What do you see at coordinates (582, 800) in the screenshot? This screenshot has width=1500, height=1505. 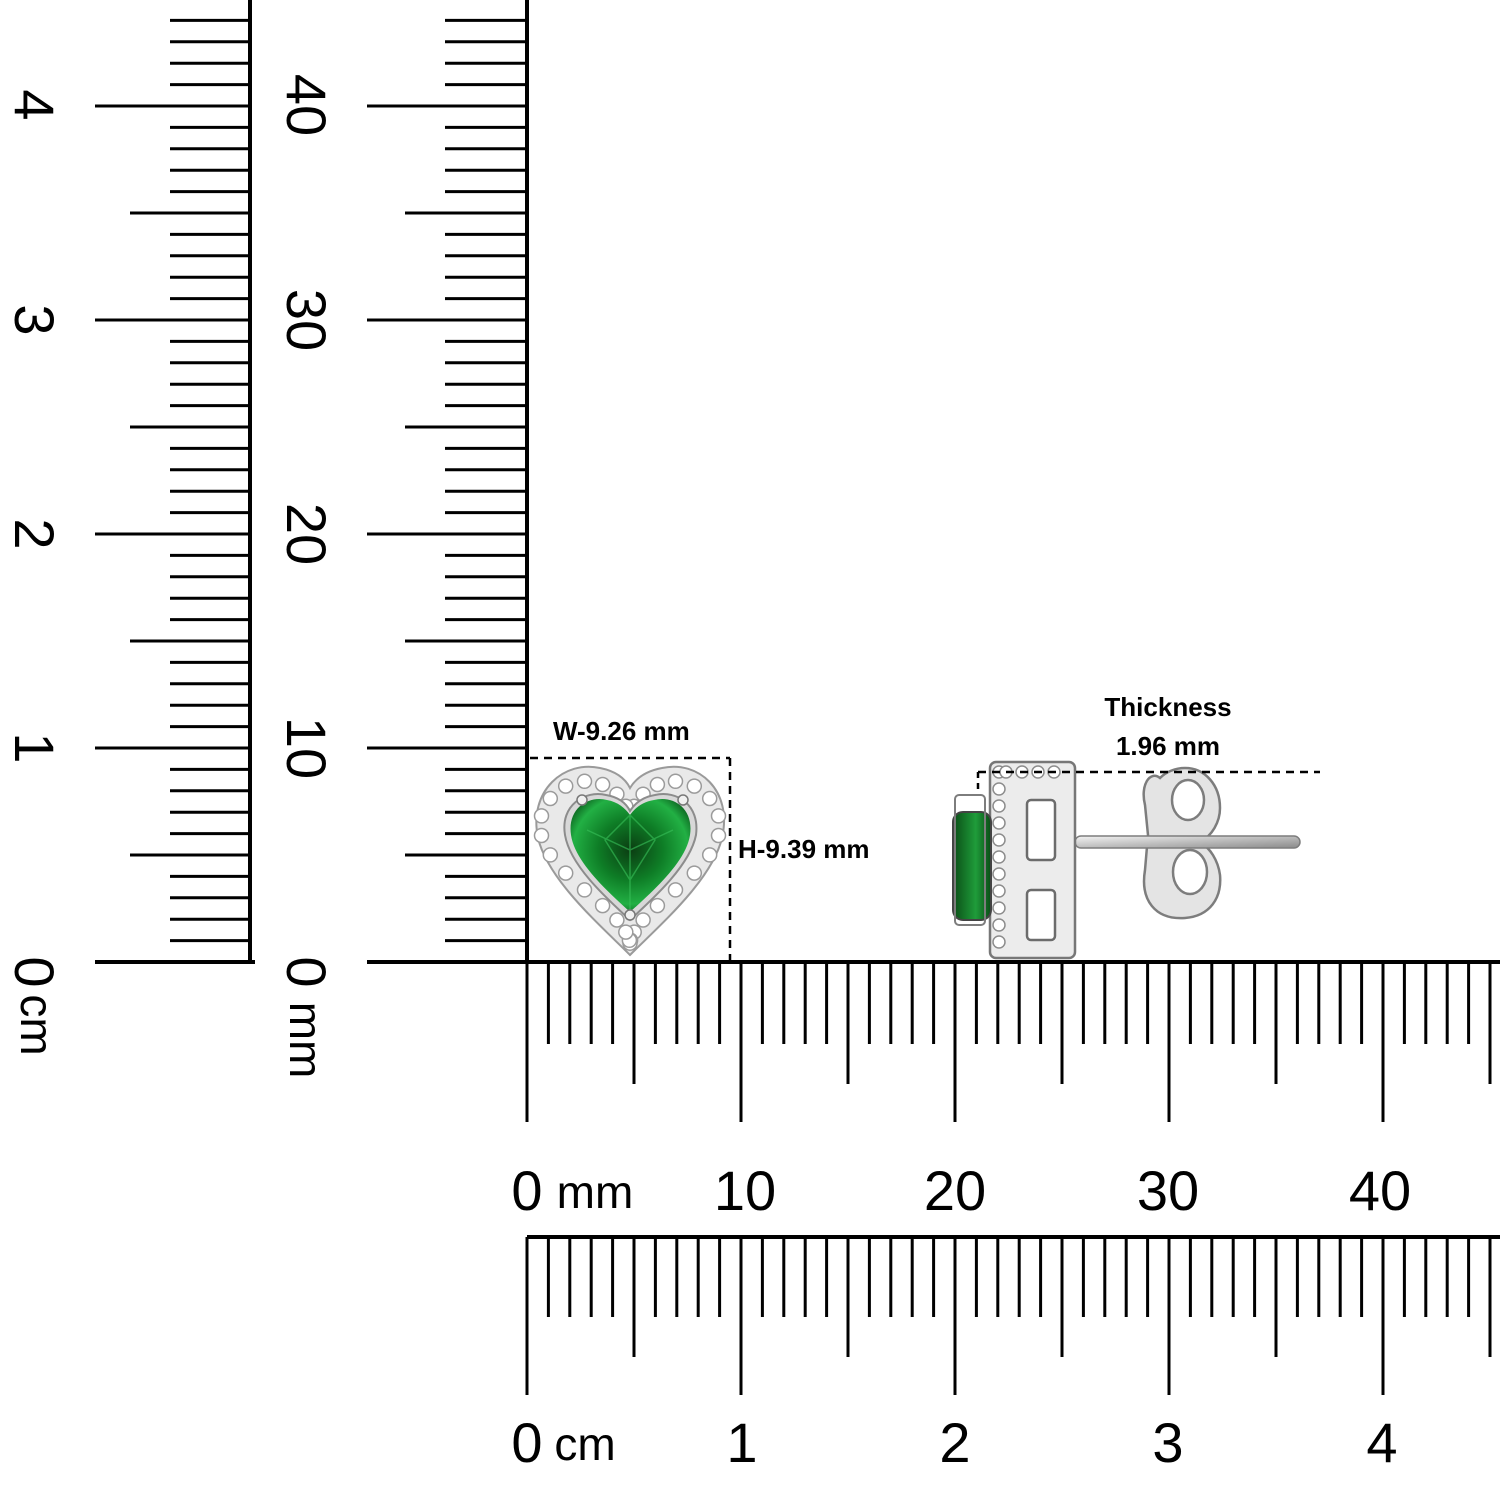 I see `prong-left` at bounding box center [582, 800].